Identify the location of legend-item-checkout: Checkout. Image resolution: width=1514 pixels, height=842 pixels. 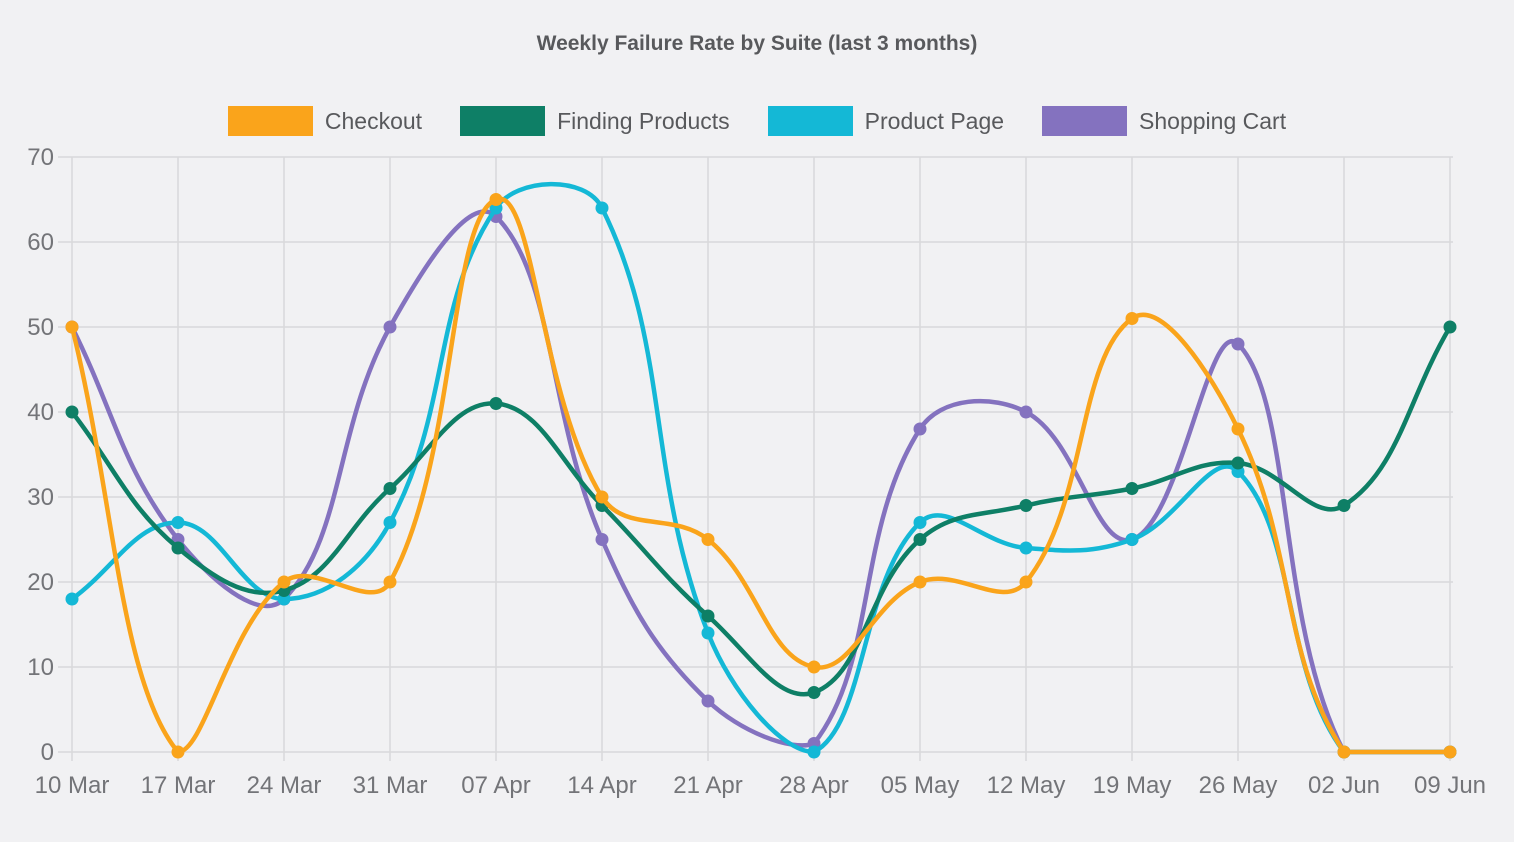
(325, 121).